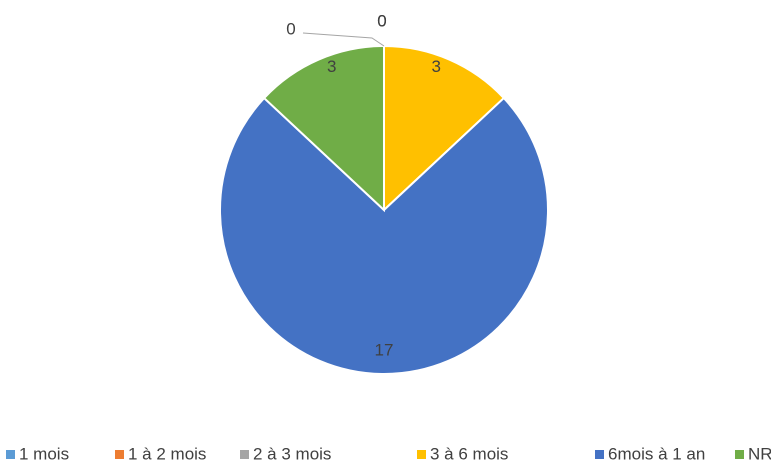  I want to click on legend-label: NR, so click(759, 453).